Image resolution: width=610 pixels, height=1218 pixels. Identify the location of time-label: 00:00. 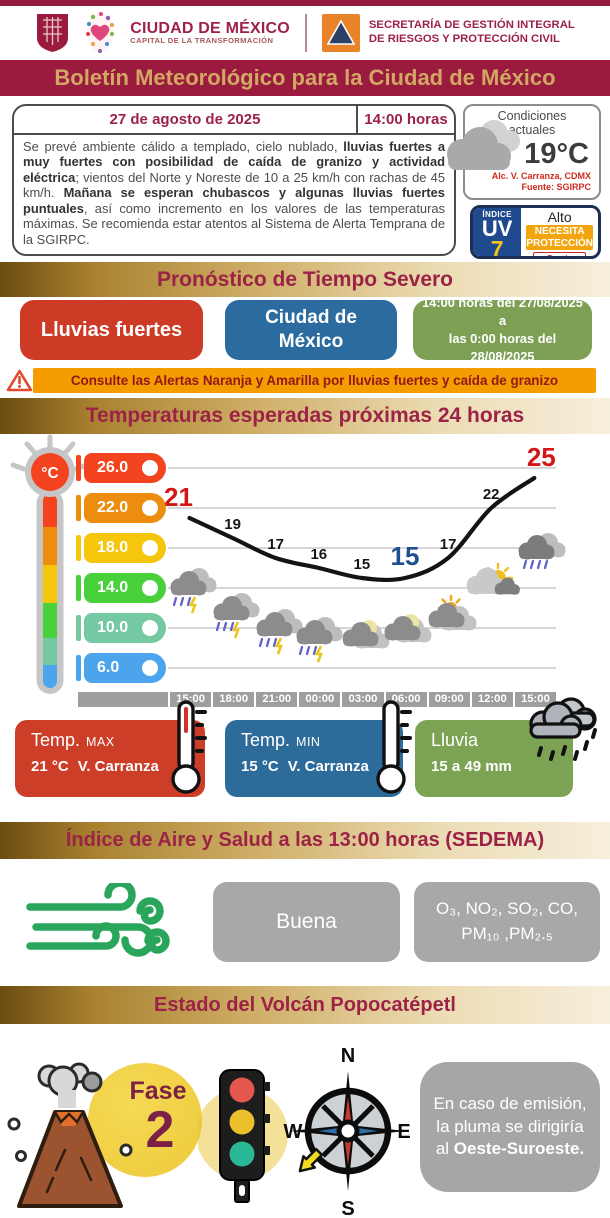
(318, 699).